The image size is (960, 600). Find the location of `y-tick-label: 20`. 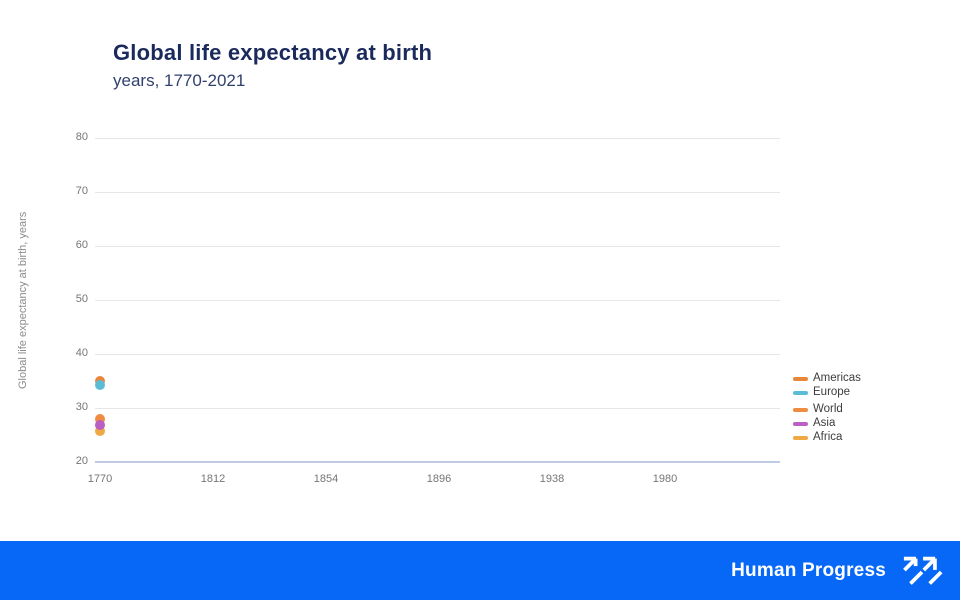

y-tick-label: 20 is located at coordinates (81, 461).